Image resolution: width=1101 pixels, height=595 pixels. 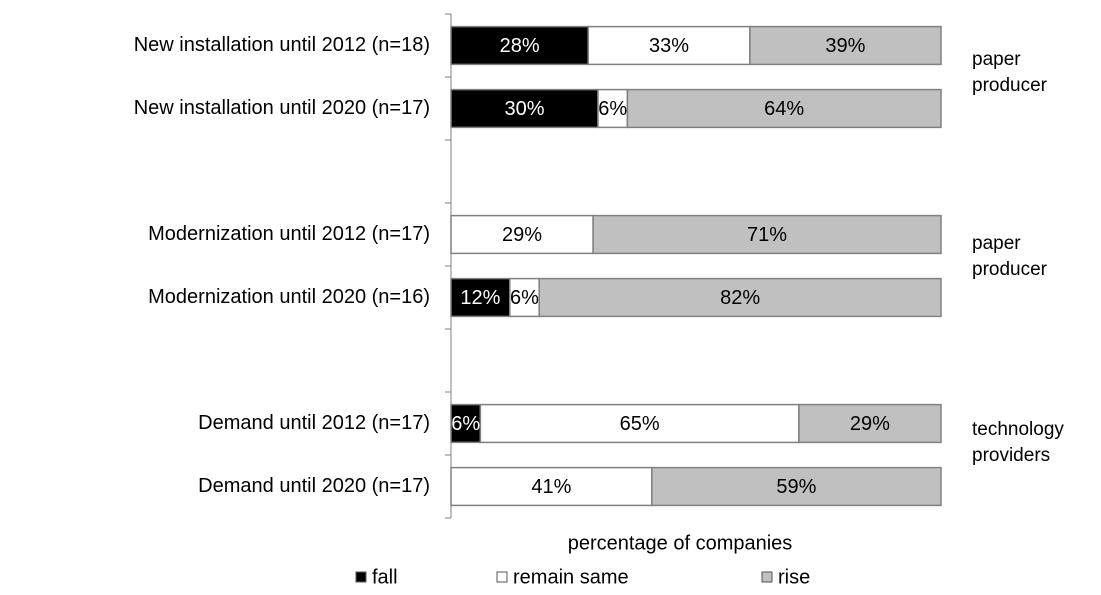 I want to click on x-axis-label: percentage of companies, so click(x=680, y=543).